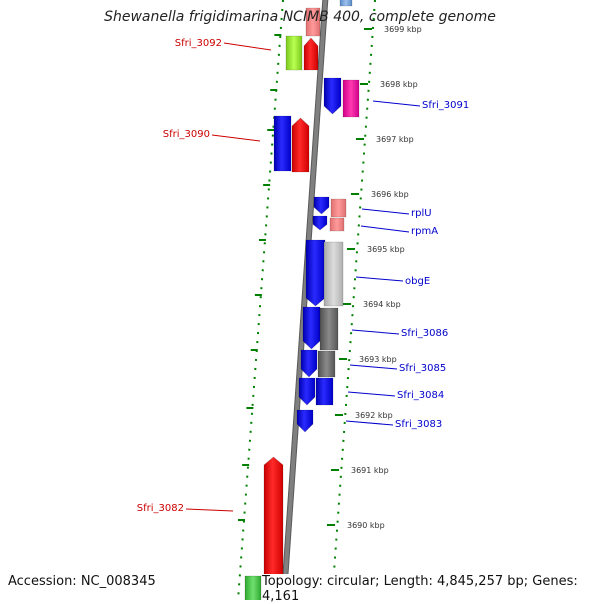 The height and width of the screenshot is (604, 600). Describe the element at coordinates (311, 54) in the screenshot. I see `sfri-3092-feature` at that location.